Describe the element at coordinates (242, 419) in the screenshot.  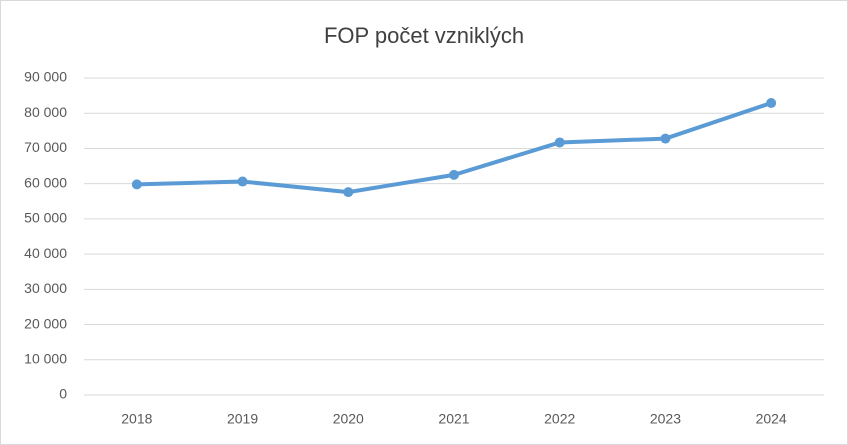
I see `x-tick-label: 2019` at that location.